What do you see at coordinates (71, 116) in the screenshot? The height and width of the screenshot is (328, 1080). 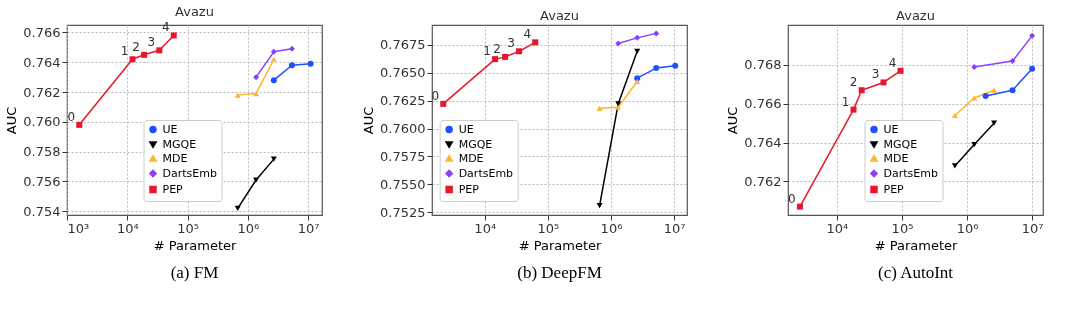 I see `annotation: 0` at bounding box center [71, 116].